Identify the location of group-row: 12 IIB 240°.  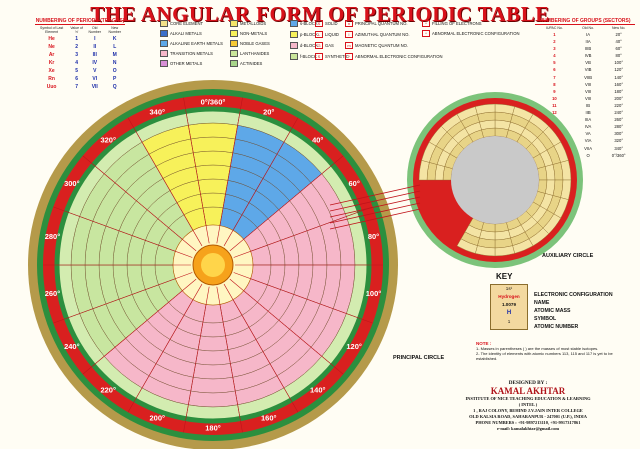
(585, 112).